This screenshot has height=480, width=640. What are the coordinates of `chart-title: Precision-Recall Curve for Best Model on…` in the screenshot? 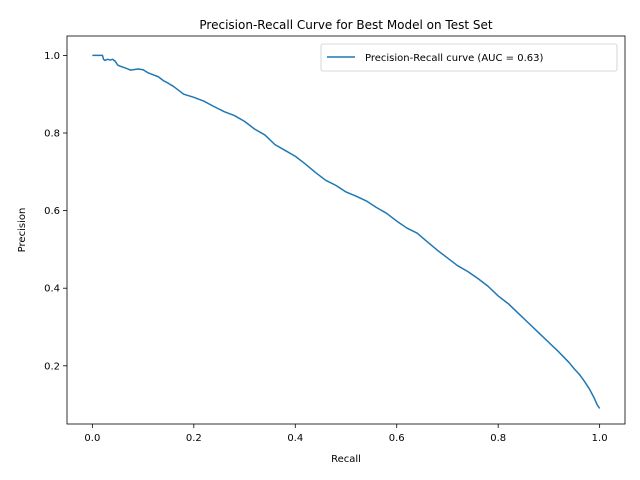 It's located at (345, 25).